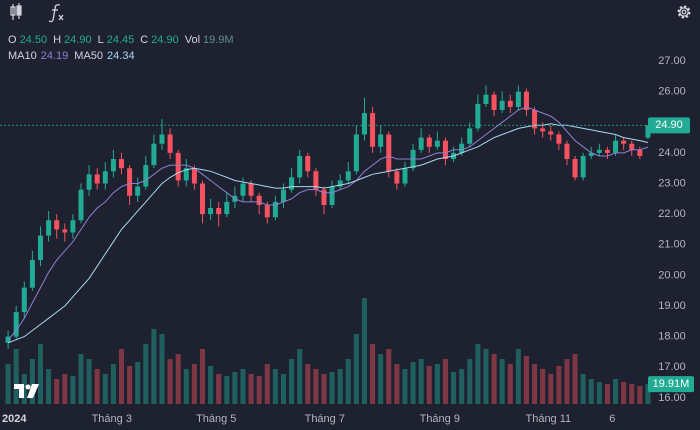 The height and width of the screenshot is (430, 700). I want to click on last-volume-box, so click(671, 384).